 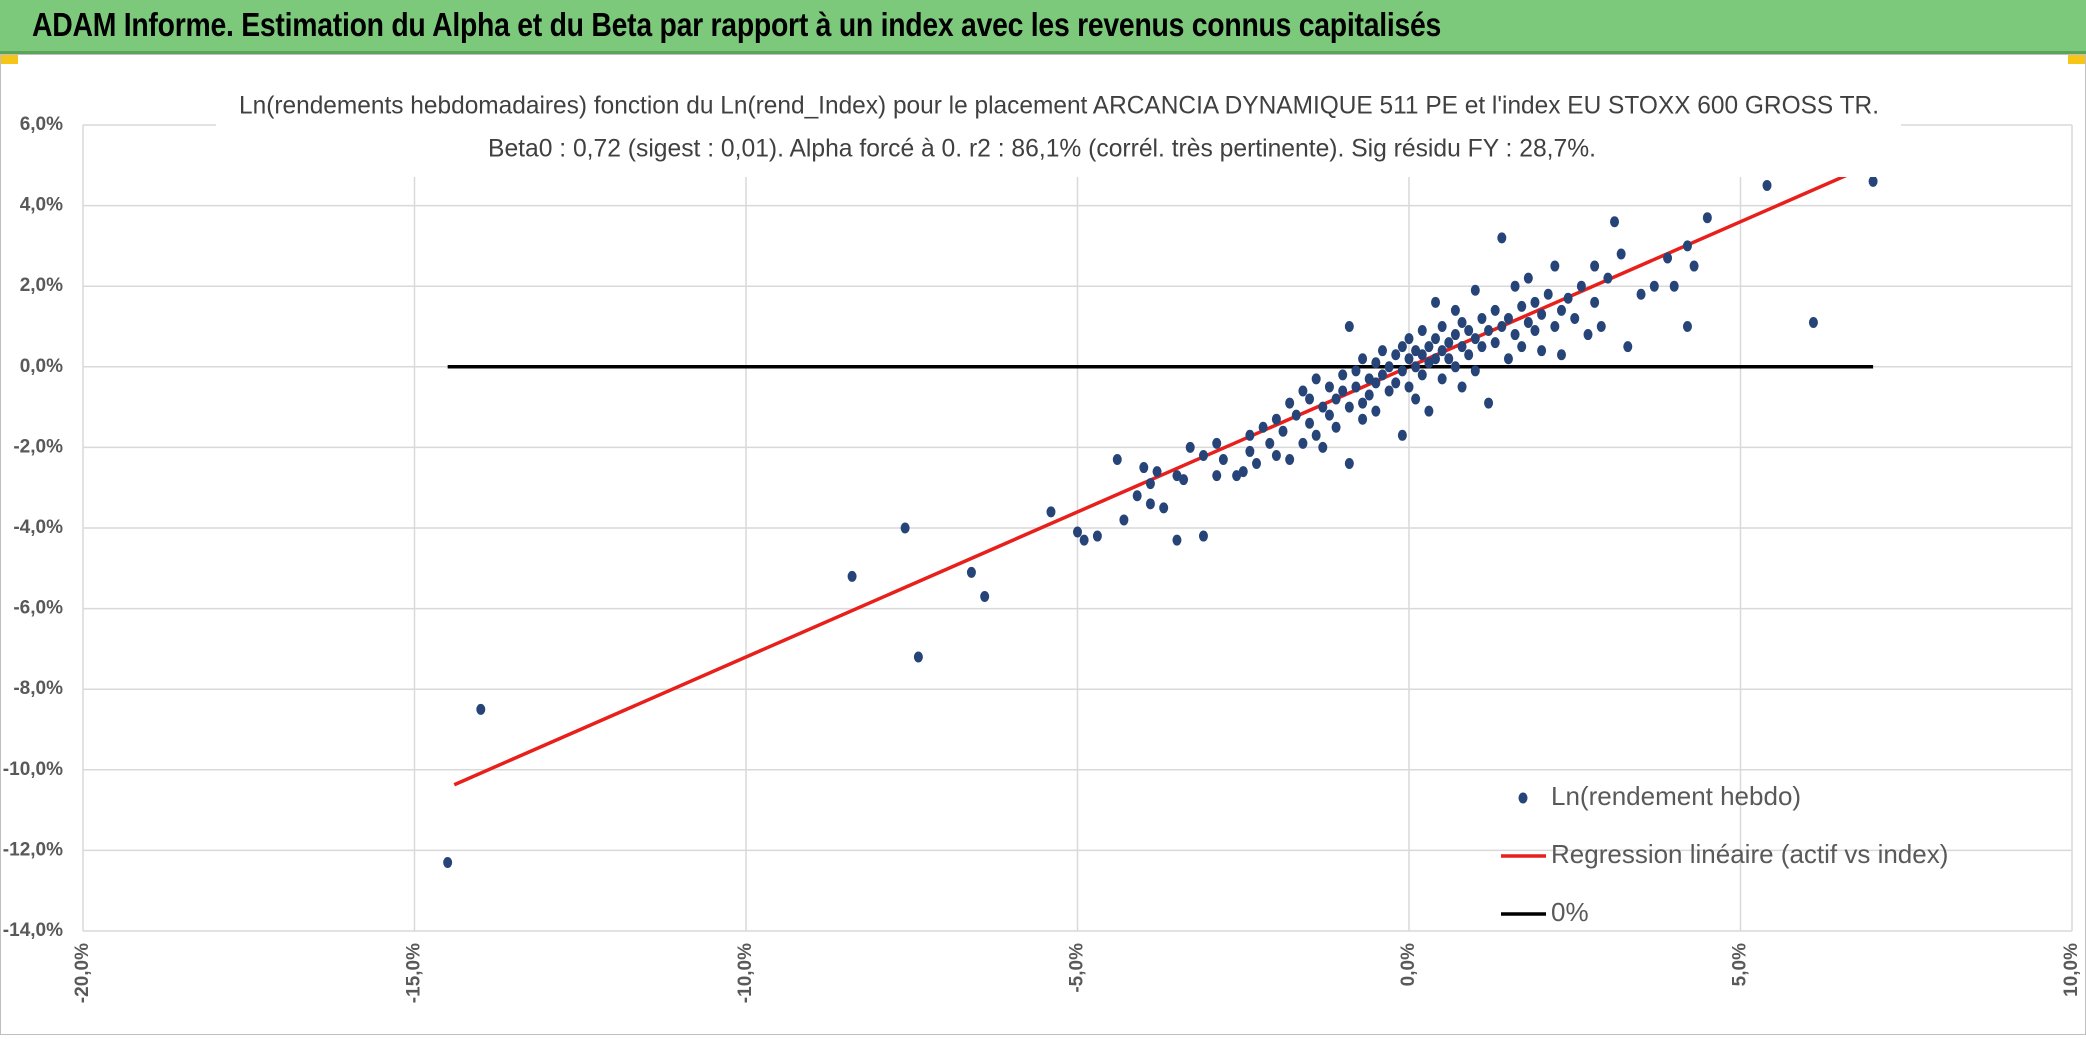 I want to click on legend-label: Regression linéaire (actif vs index), so click(x=1749, y=854).